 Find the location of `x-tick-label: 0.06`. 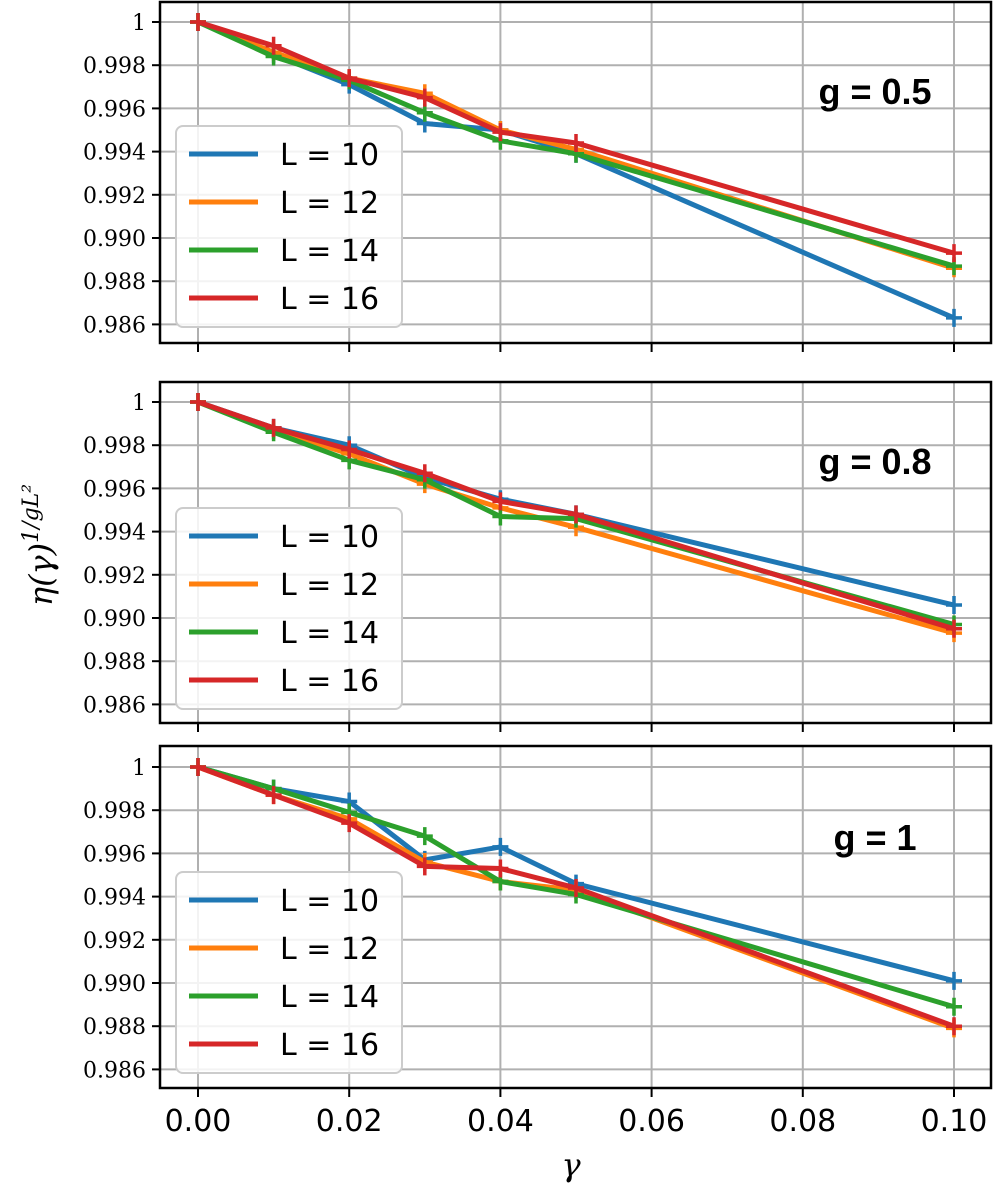

x-tick-label: 0.06 is located at coordinates (651, 1121).